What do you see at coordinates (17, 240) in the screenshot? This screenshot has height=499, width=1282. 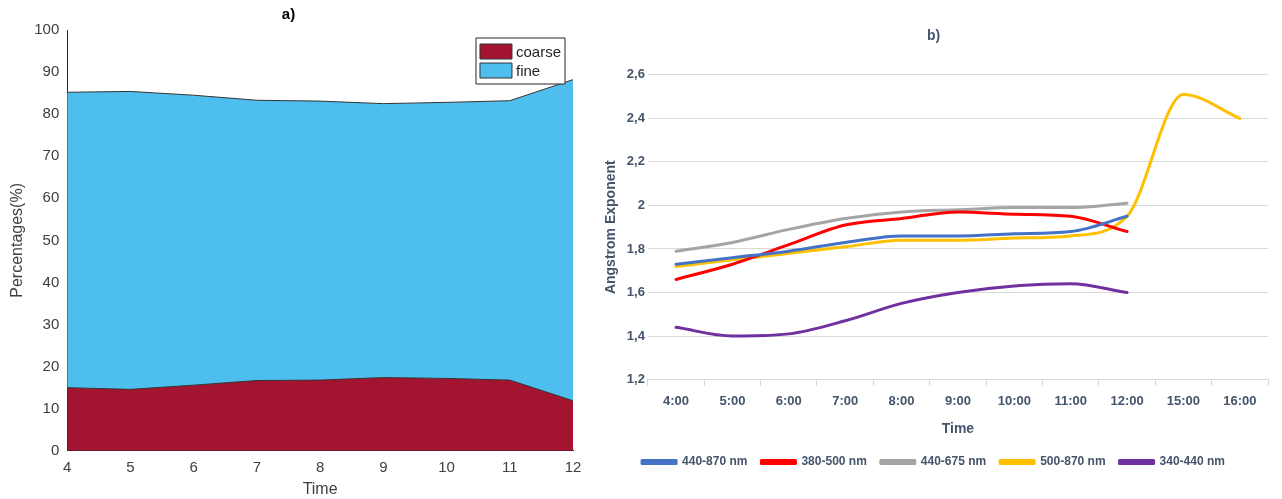 I see `y-axis-title: Percentages(%)` at bounding box center [17, 240].